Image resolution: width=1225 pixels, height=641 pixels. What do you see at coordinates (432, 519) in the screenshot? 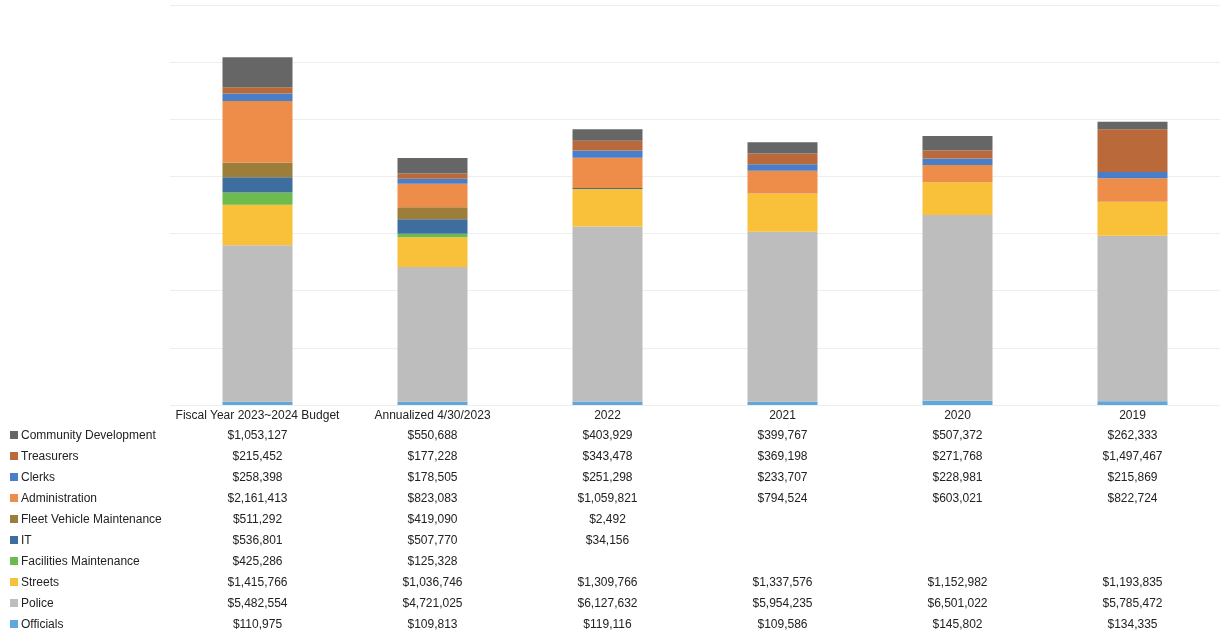
I see `data-label: $419,090` at bounding box center [432, 519].